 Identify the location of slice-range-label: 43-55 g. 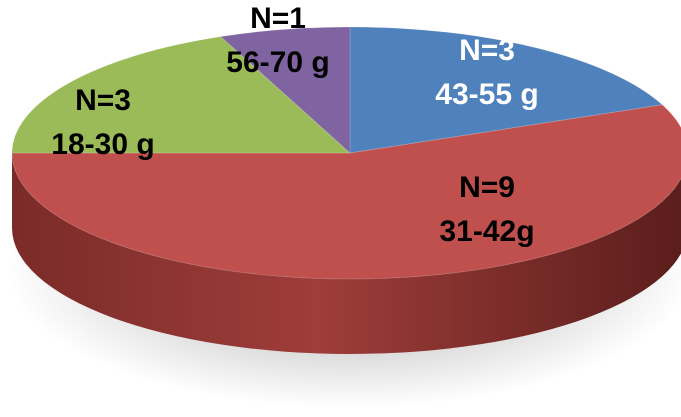
(486, 94).